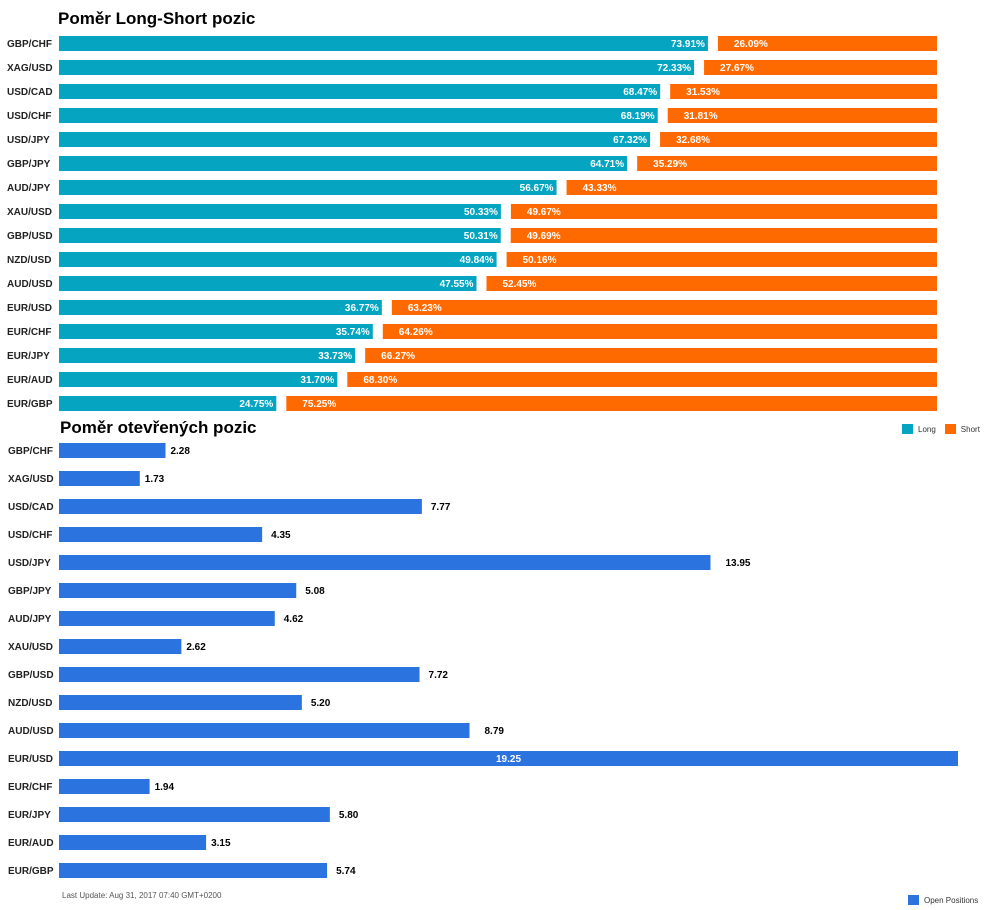  What do you see at coordinates (425, 308) in the screenshot?
I see `short-bar-label-eur-usd: 63.23%` at bounding box center [425, 308].